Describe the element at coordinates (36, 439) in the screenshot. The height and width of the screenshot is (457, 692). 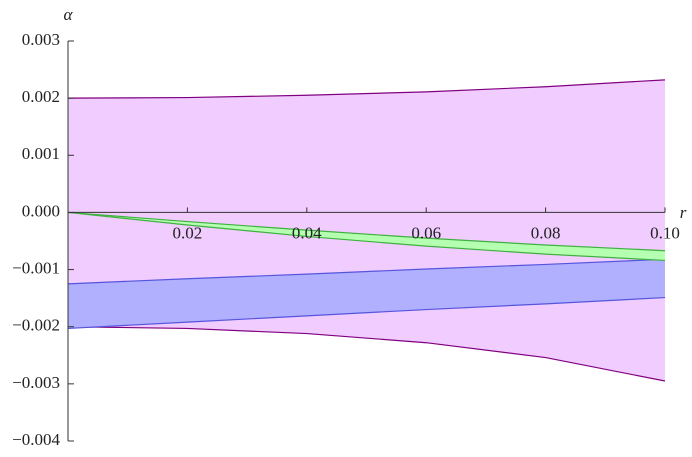
I see `y-tick-label: −0.004` at that location.